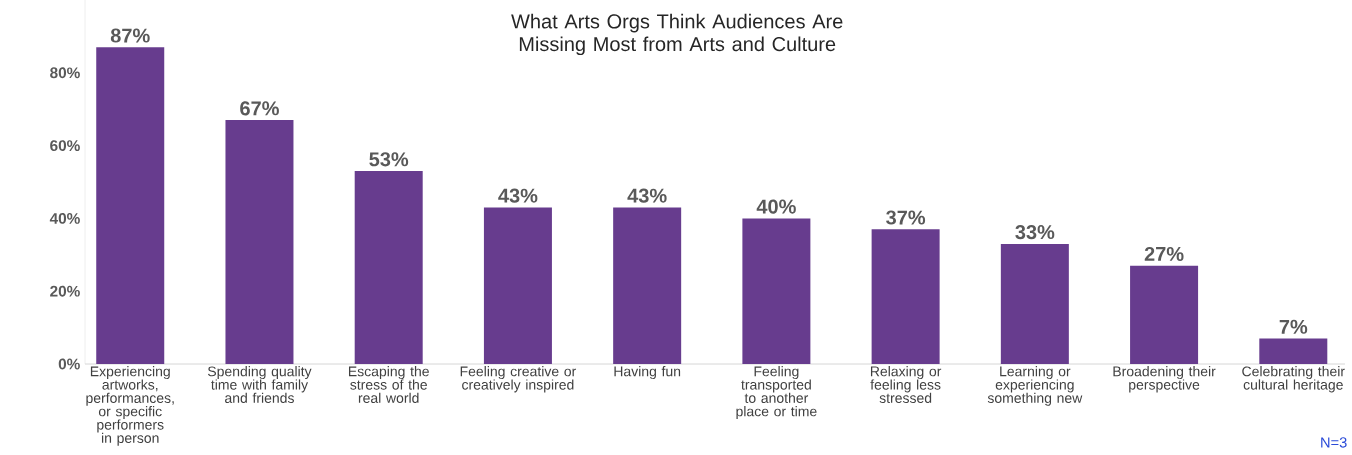 Image resolution: width=1352 pixels, height=455 pixels. What do you see at coordinates (130, 406) in the screenshot?
I see `x-tick-label: Experiencing artworks, performances, or specific performers in person` at bounding box center [130, 406].